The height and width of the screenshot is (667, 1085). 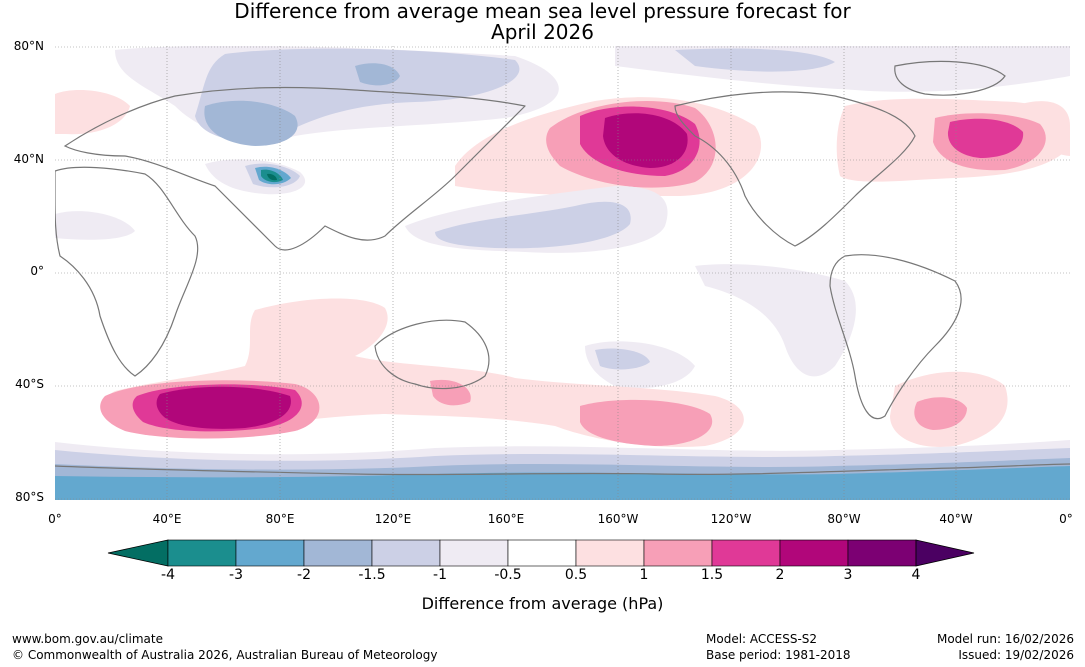 What do you see at coordinates (762, 639) in the screenshot?
I see `footer-model: Model: ACCESS-S2` at bounding box center [762, 639].